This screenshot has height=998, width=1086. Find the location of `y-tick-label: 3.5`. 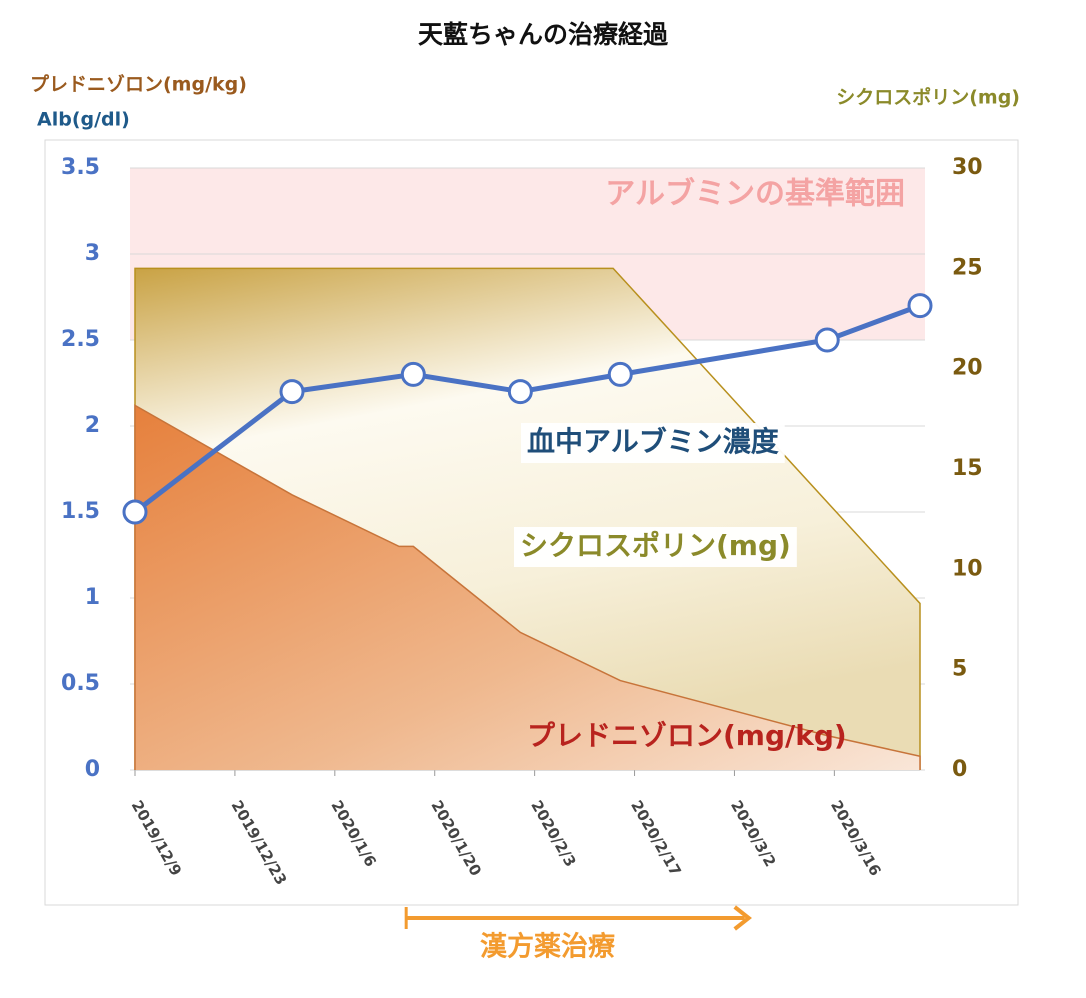

y-tick-label: 3.5 is located at coordinates (80, 167).